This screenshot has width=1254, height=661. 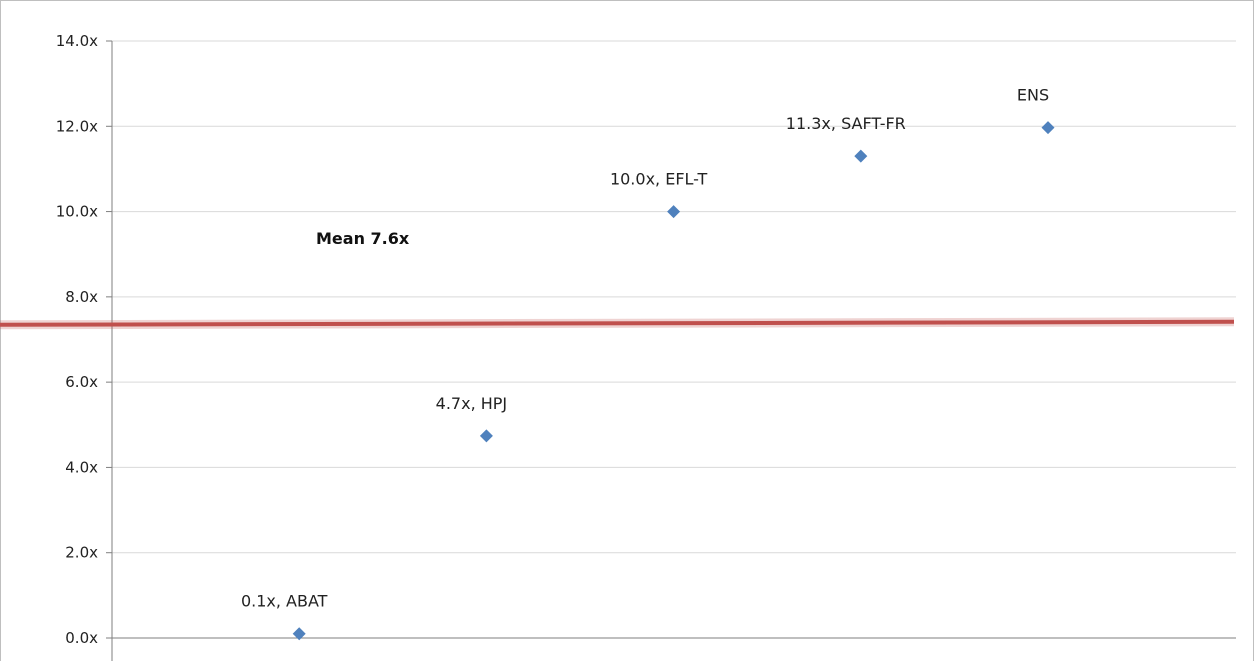 I want to click on data-point-label: 10.0x, EFL-T, so click(x=659, y=179).